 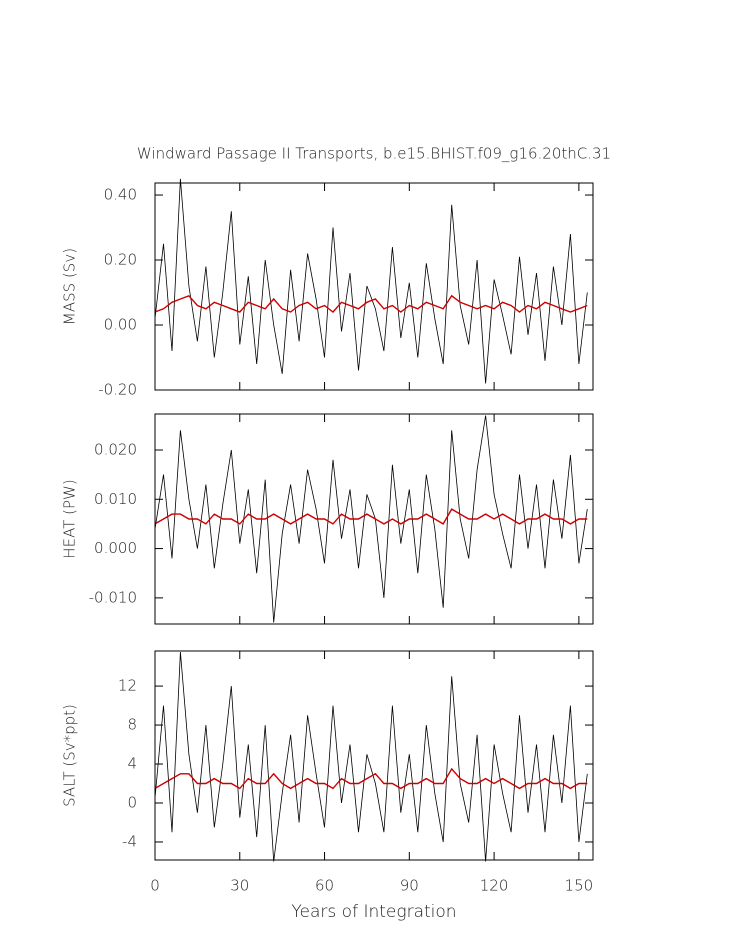 I want to click on y-tick-label: 4, so click(x=132, y=764).